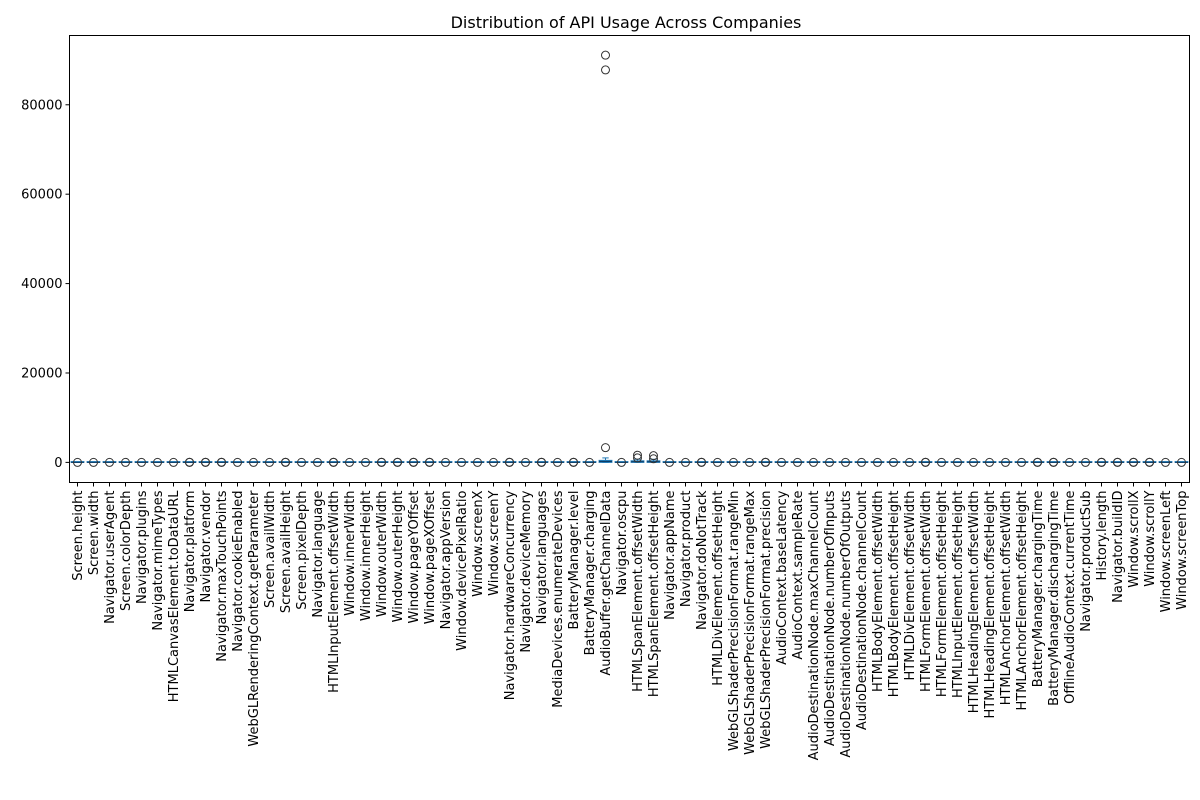 This screenshot has height=800, width=1200. What do you see at coordinates (526, 571) in the screenshot?
I see `x-tick-label: Navigator.deviceMemory` at bounding box center [526, 571].